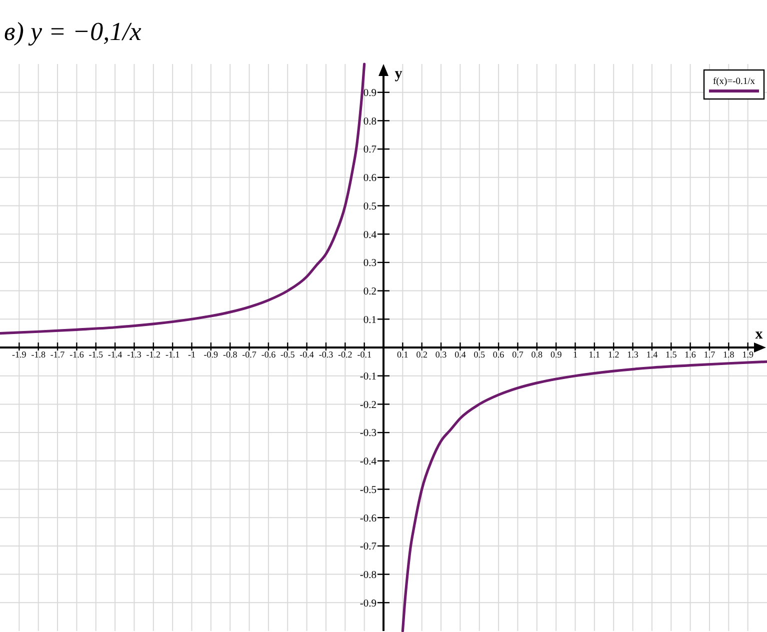  Describe the element at coordinates (672, 354) in the screenshot. I see `x-tick-label: 1.5` at that location.